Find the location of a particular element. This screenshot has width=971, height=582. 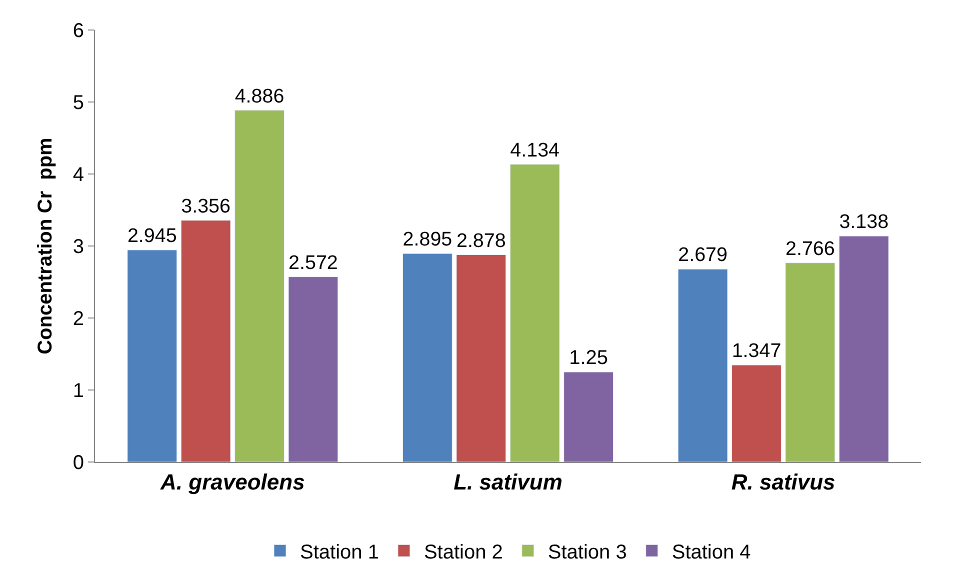

data-label: 2.766 is located at coordinates (810, 249).